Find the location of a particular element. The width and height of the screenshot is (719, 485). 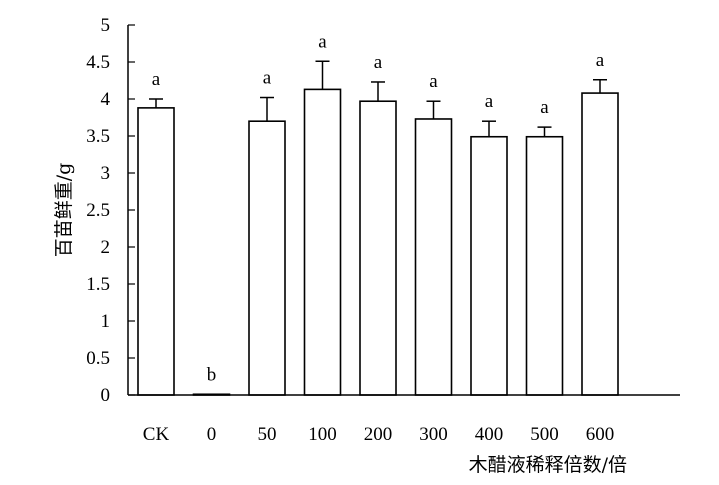

y-axis-ticks: 0 0.5 1 1.5 2 2.5 3 3.5 4 4.5 5 is located at coordinates (110, 210).